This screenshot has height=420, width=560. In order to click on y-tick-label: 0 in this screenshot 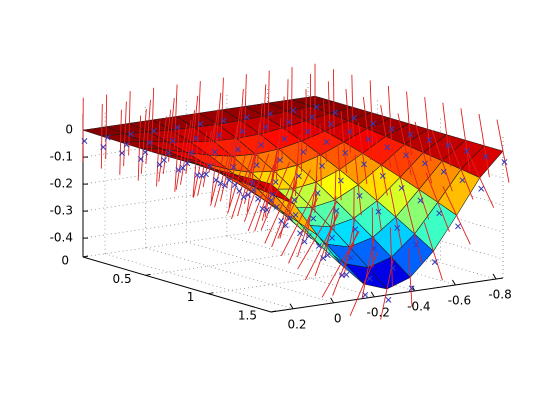, I will do `click(65, 261)`.